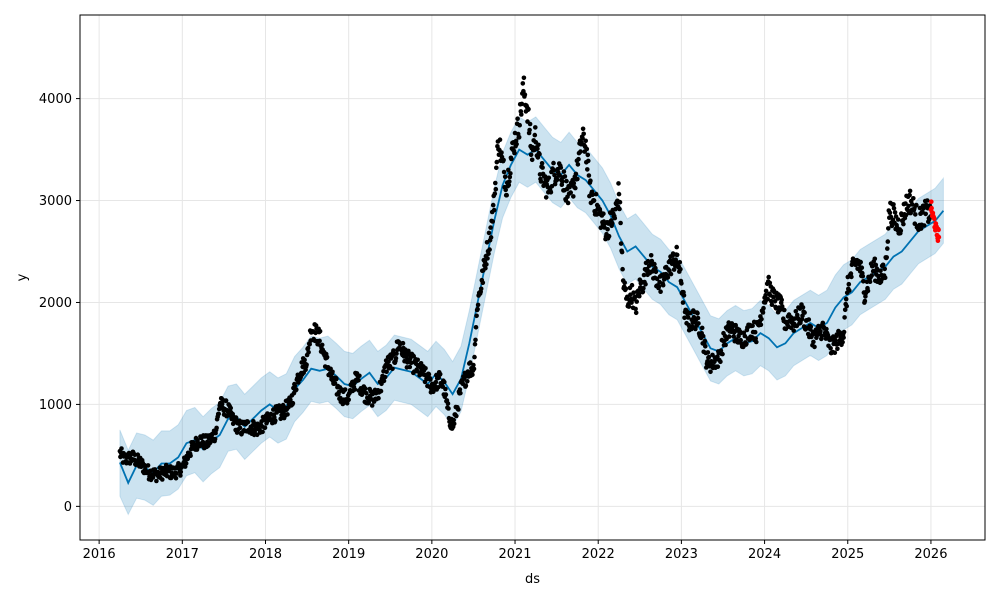  What do you see at coordinates (532, 579) in the screenshot?
I see `x-axis-label: ds` at bounding box center [532, 579].